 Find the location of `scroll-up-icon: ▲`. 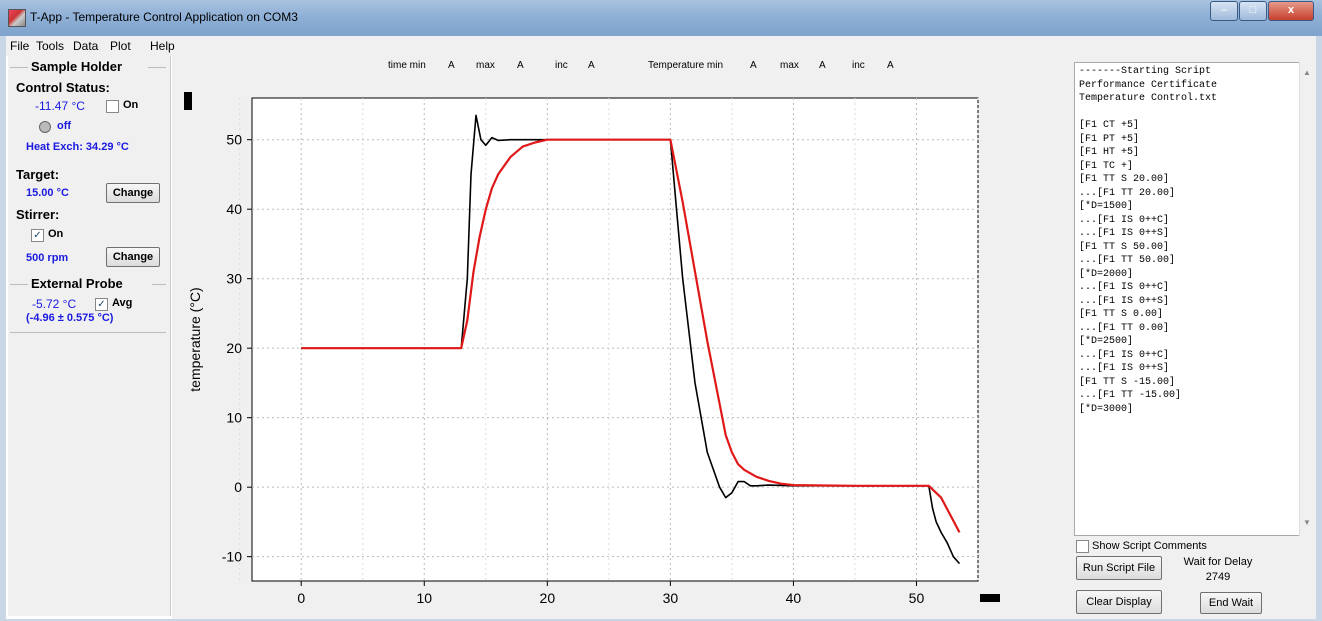

scroll-up-icon: ▲ is located at coordinates (1307, 72).